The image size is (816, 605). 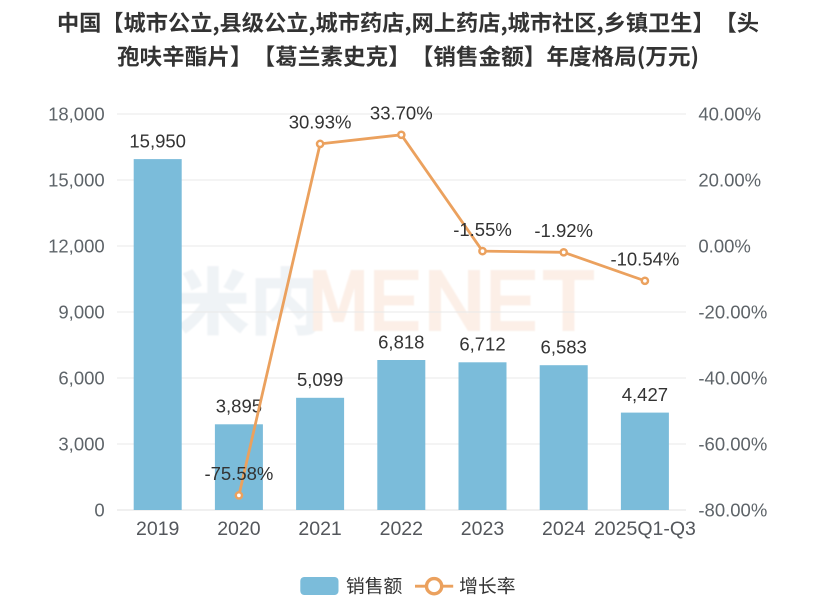 What do you see at coordinates (645, 529) in the screenshot?
I see `svg-text: 2025Q1-Q3` at bounding box center [645, 529].